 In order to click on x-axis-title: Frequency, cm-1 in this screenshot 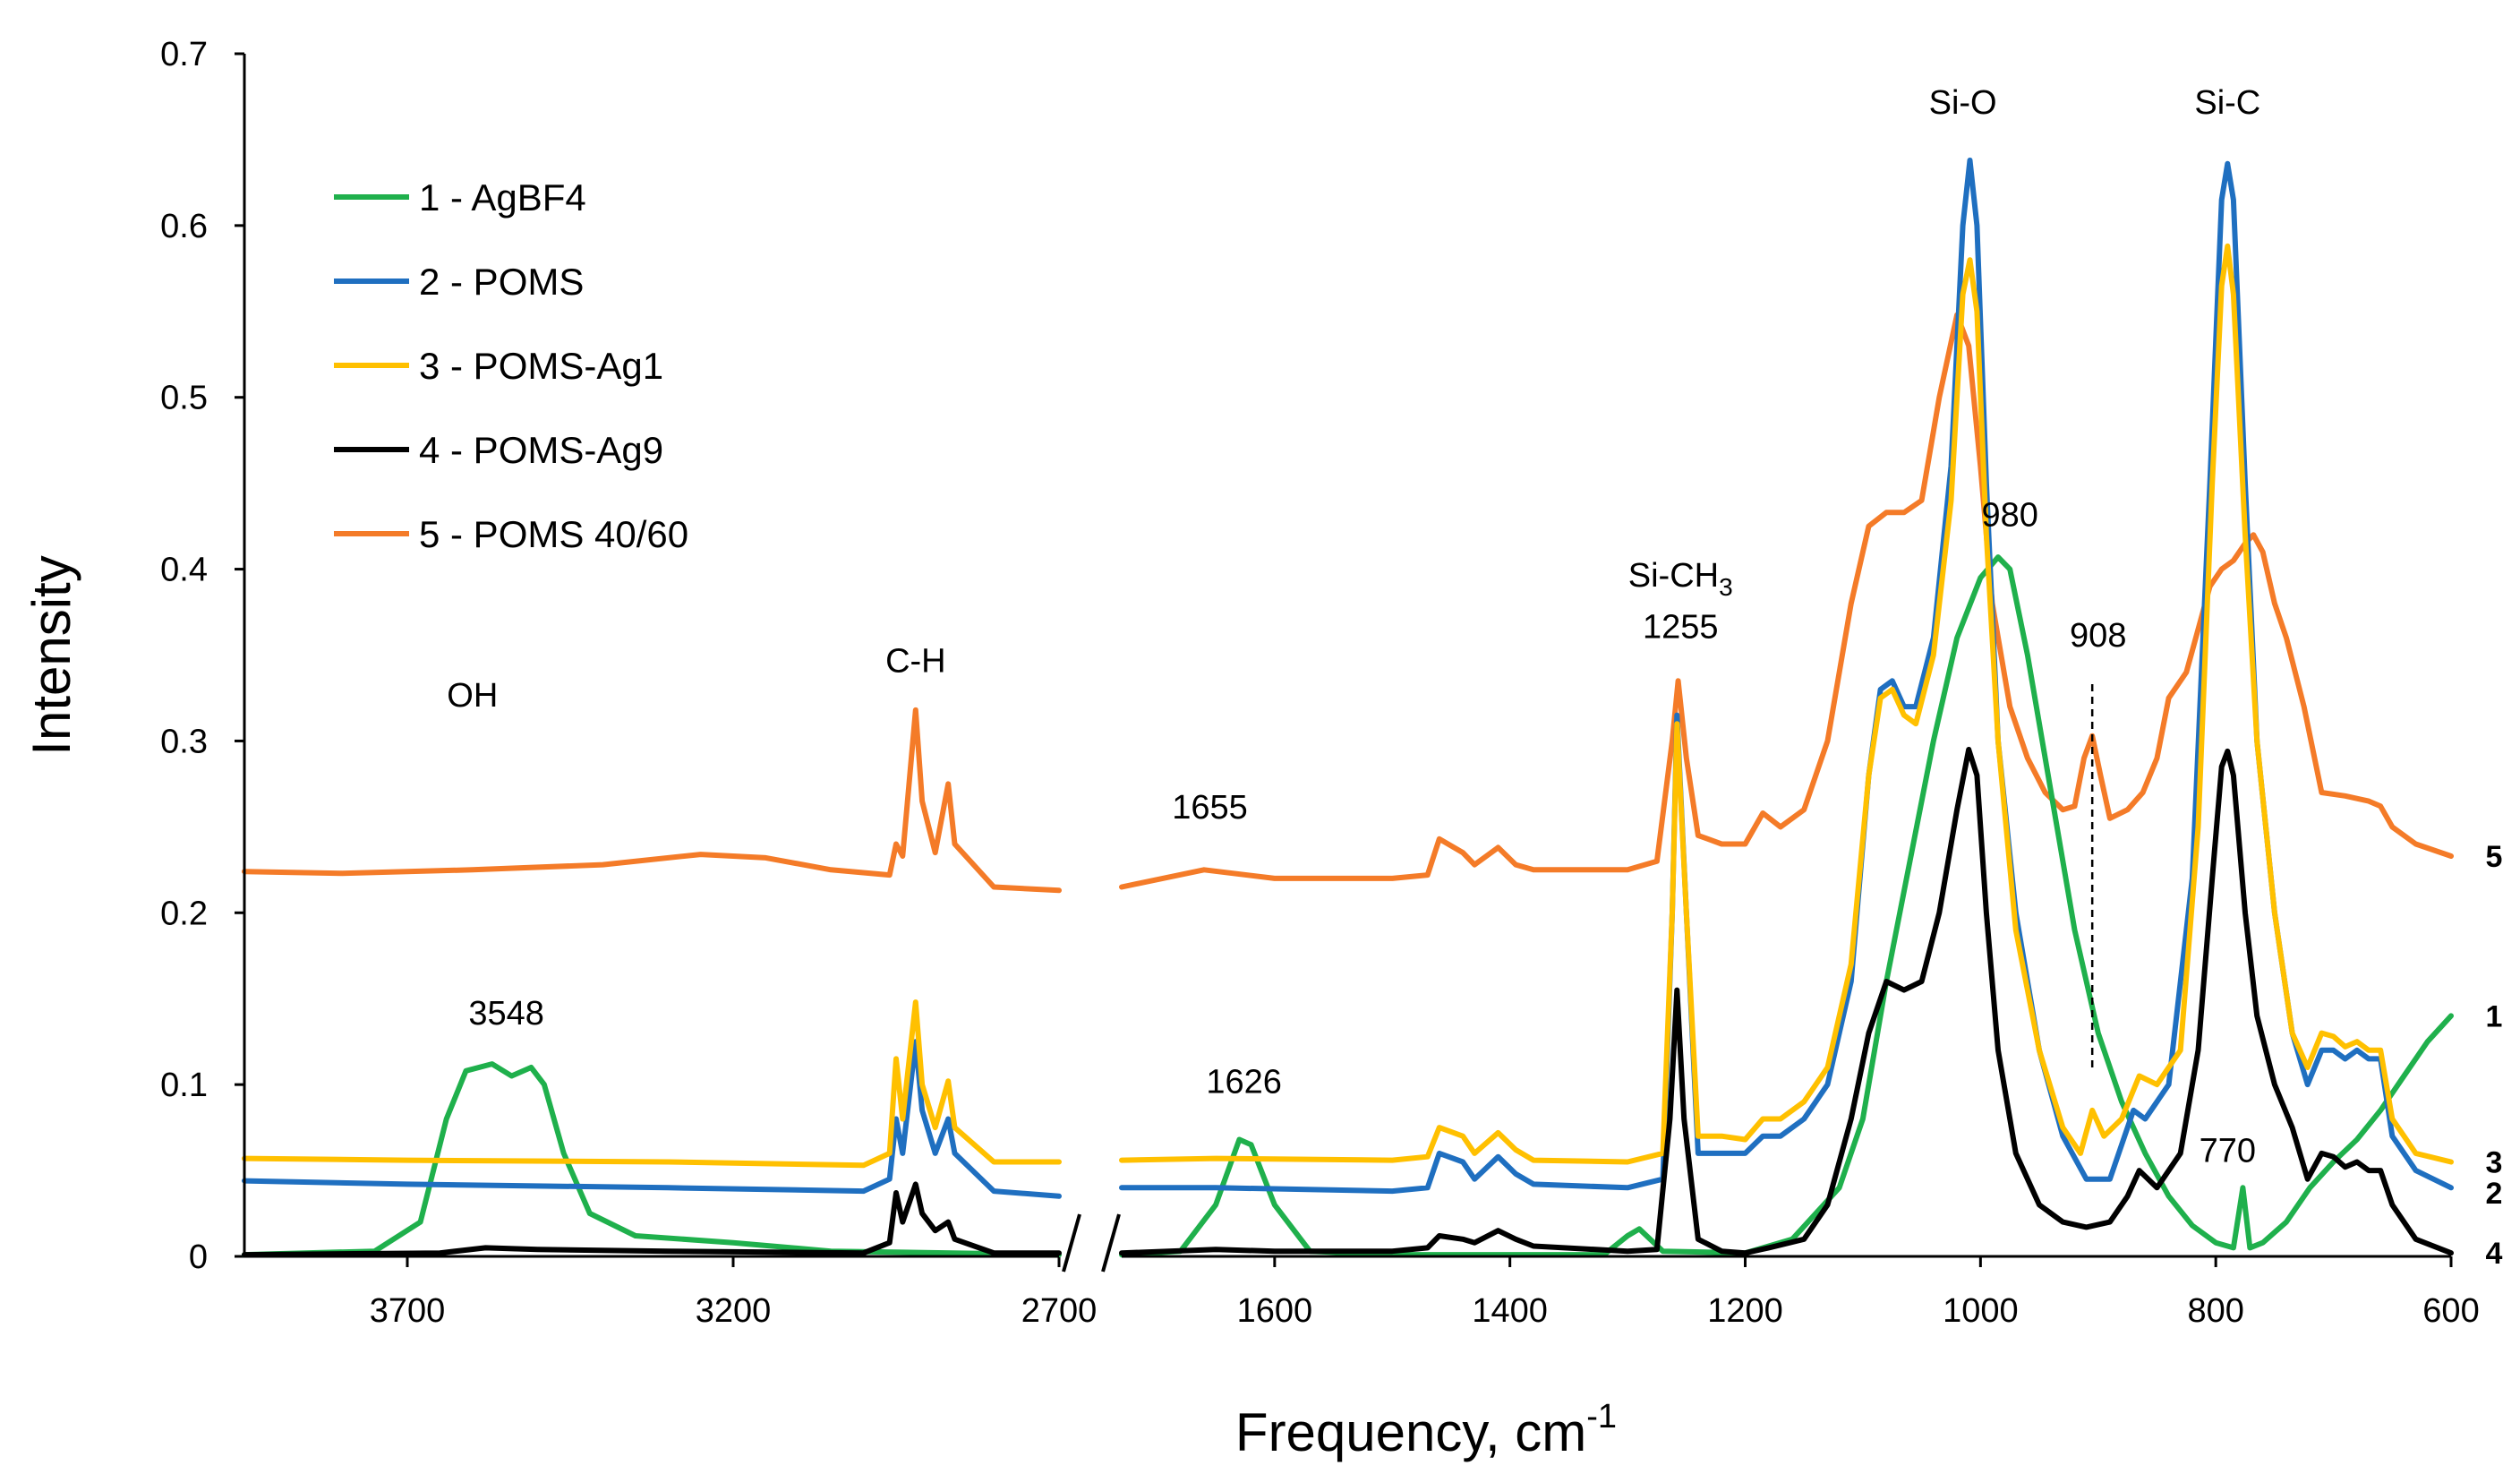, I will do `click(1426, 1430)`.